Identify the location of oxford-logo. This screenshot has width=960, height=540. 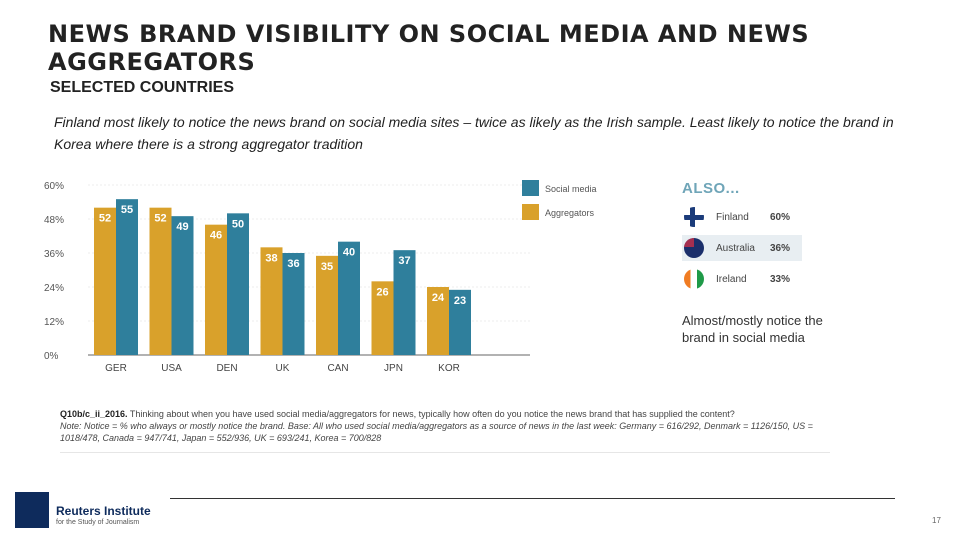
(32, 510).